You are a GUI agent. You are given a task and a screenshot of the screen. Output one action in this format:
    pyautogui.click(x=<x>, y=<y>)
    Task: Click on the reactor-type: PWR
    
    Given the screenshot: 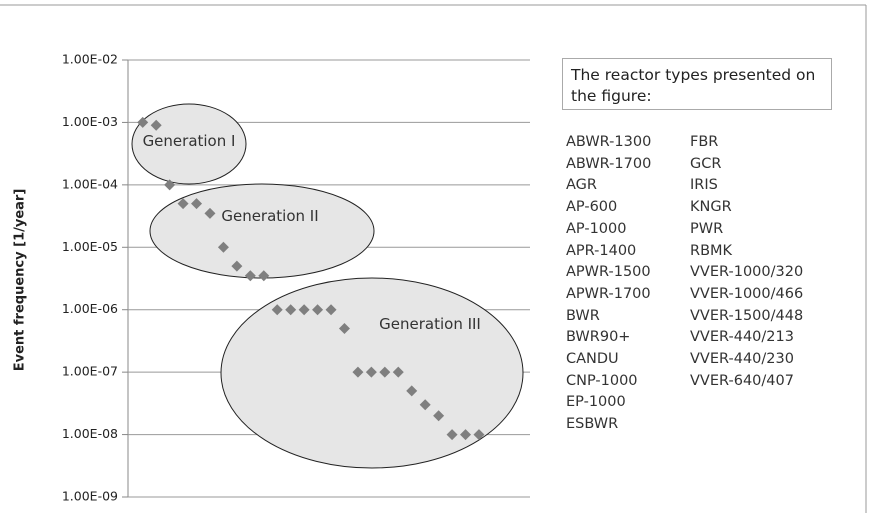 What is the action you would take?
    pyautogui.click(x=707, y=228)
    